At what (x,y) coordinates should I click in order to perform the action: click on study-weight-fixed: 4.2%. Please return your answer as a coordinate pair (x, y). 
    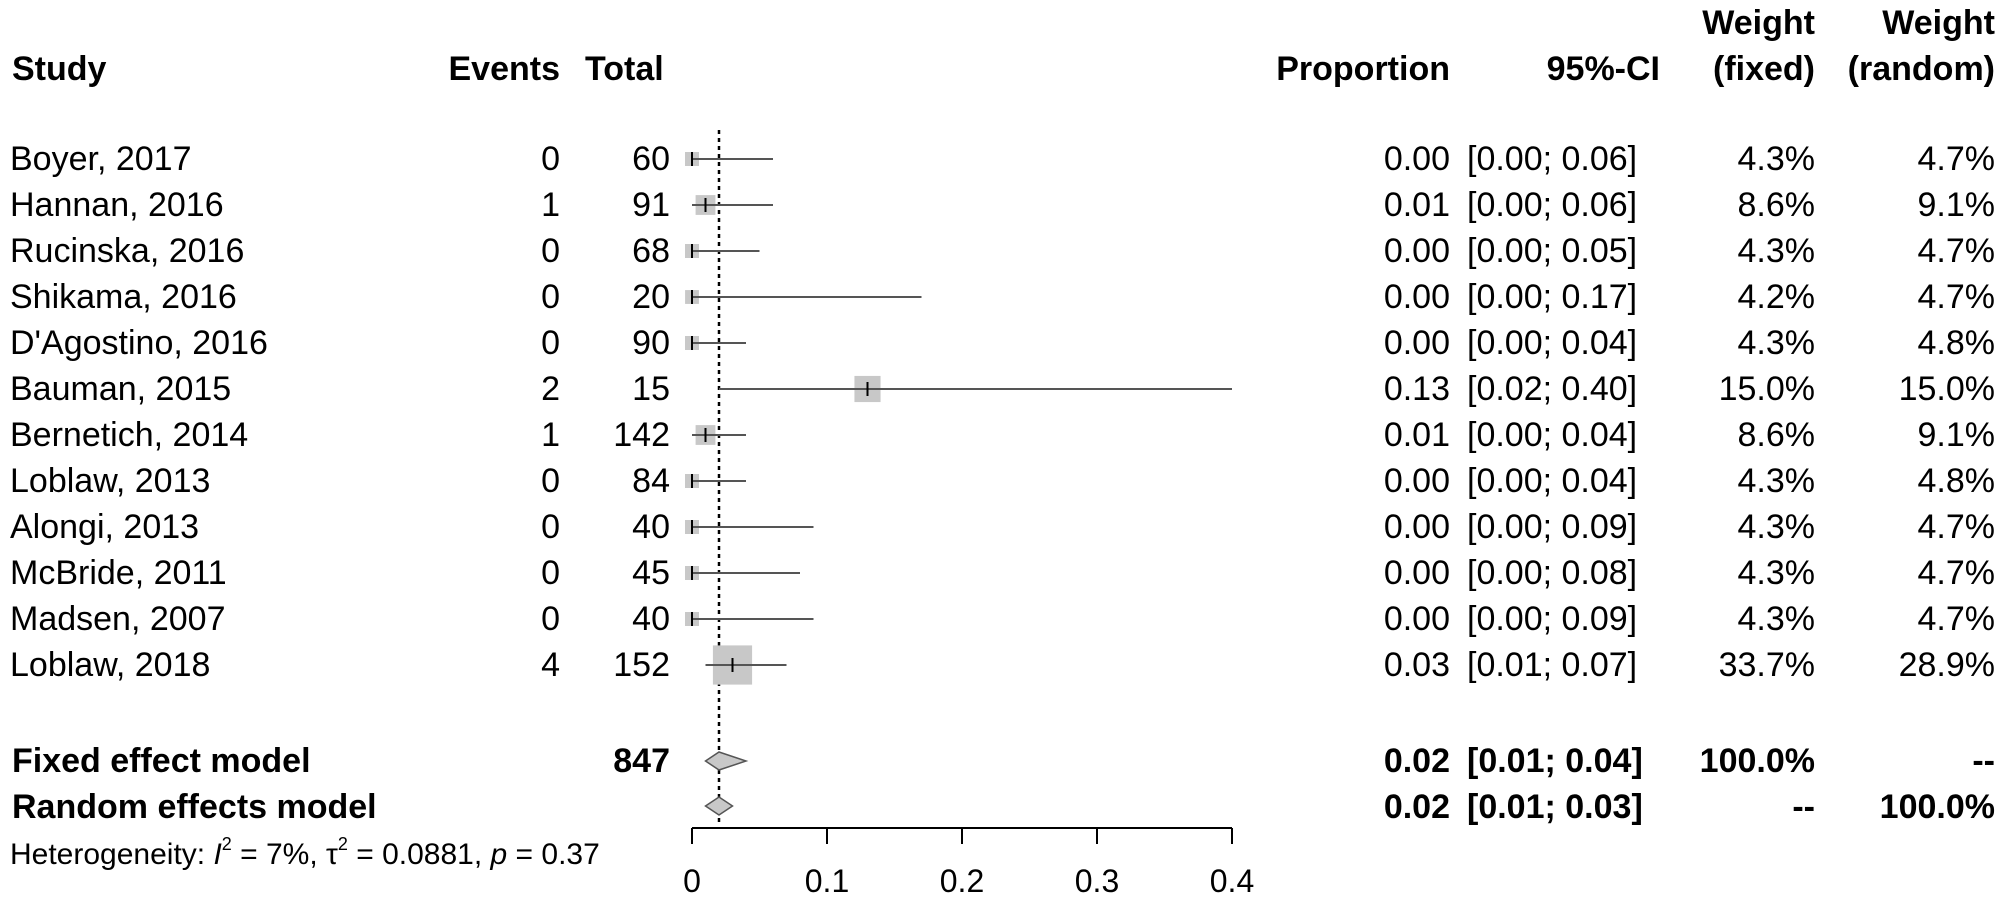
    Looking at the image, I should click on (1776, 297).